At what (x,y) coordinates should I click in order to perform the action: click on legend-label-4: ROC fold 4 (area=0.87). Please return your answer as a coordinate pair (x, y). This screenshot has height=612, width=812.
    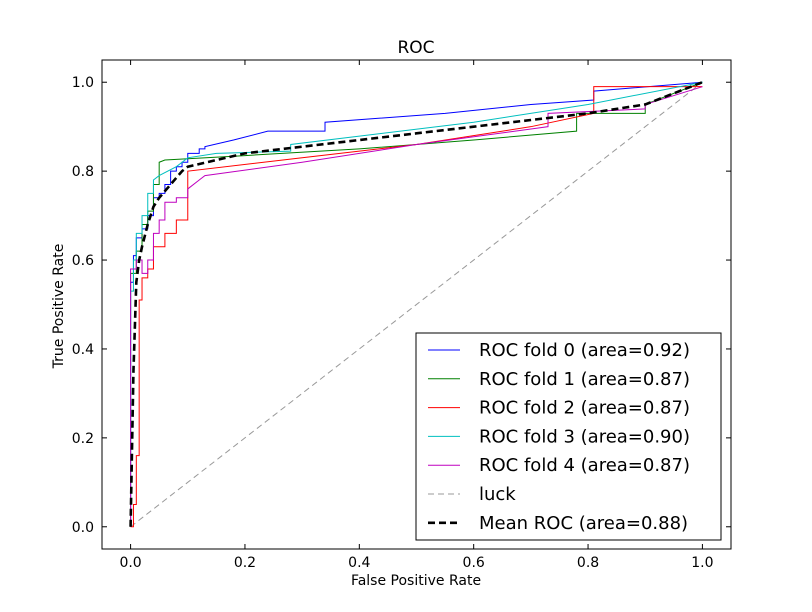
    Looking at the image, I should click on (584, 465).